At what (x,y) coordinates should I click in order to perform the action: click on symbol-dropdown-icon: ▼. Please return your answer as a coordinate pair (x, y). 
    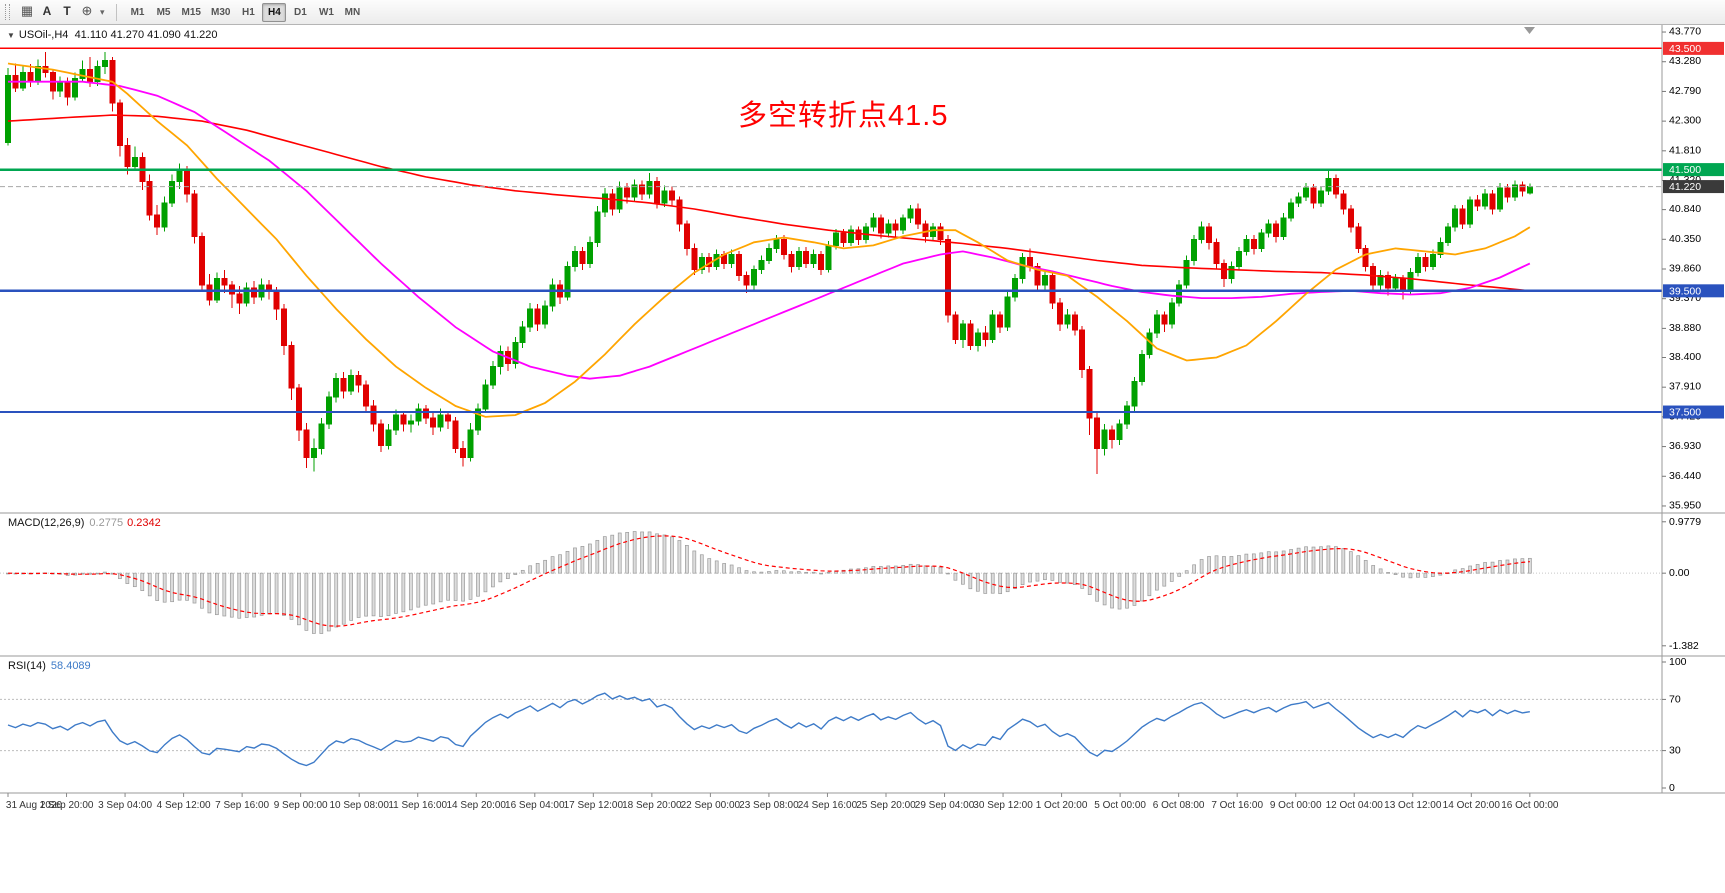
    Looking at the image, I should click on (11, 35).